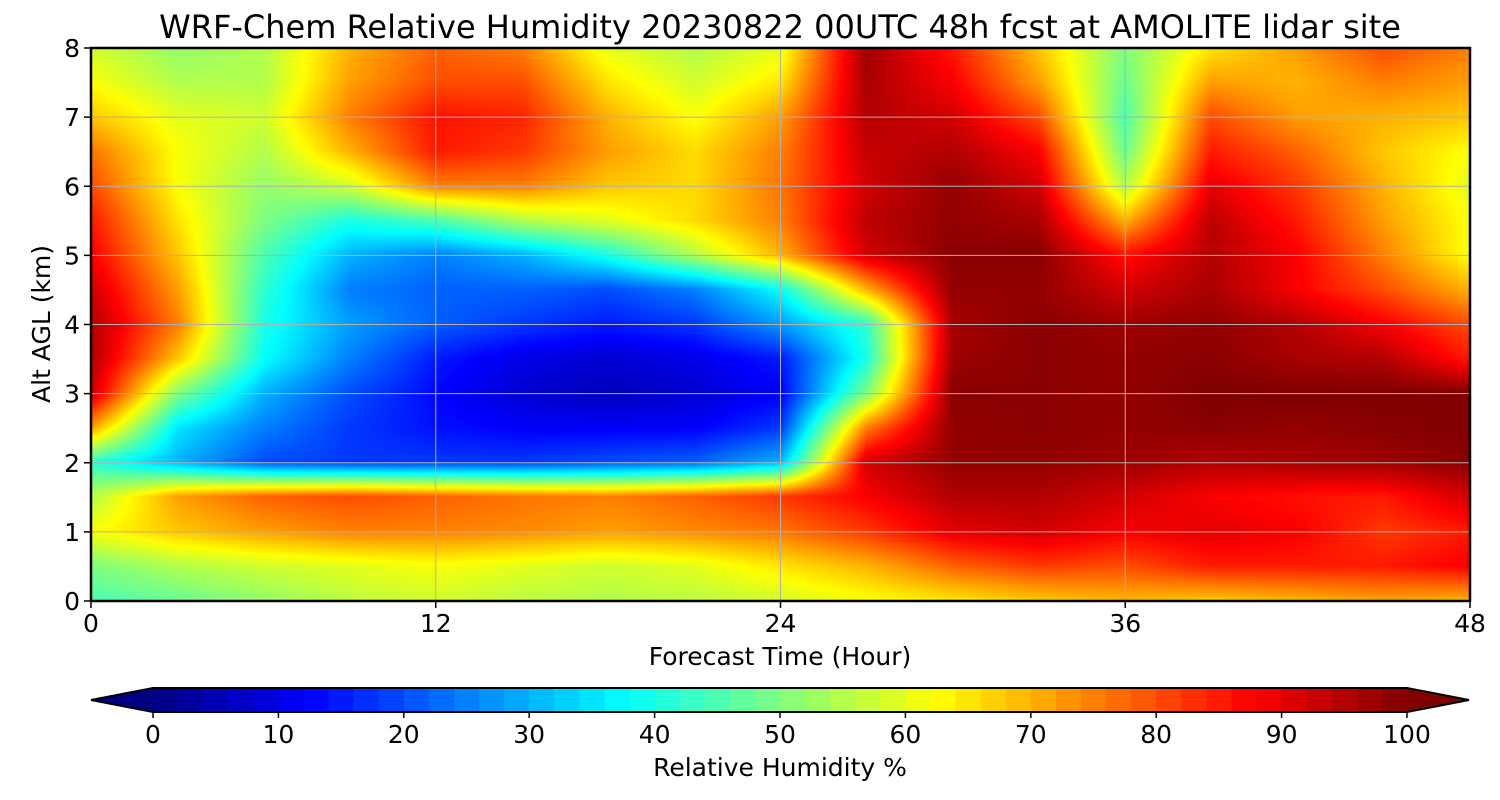  Describe the element at coordinates (780, 767) in the screenshot. I see `colorbar-label: Relative Humidity %` at that location.